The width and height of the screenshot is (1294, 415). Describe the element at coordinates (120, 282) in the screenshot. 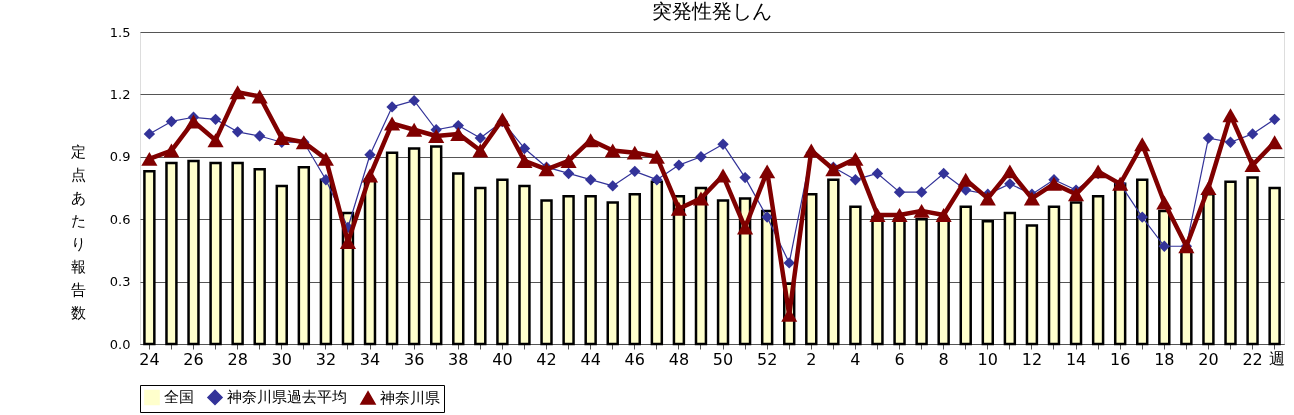

I see `y-tick-label: 0.3` at that location.